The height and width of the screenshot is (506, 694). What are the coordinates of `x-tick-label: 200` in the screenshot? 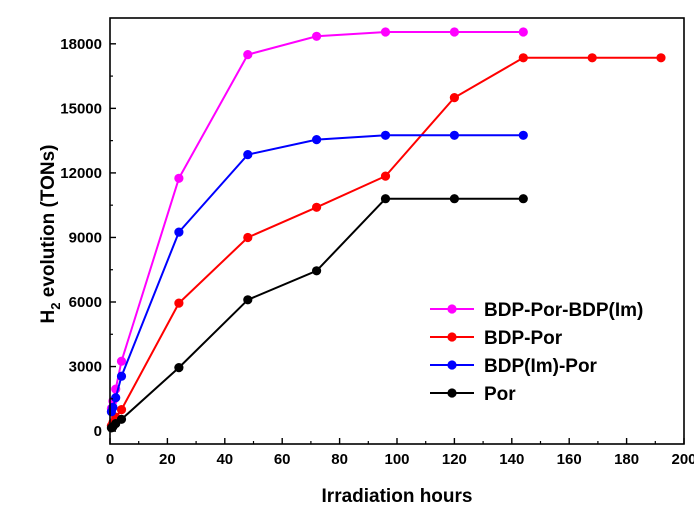 It's located at (682, 459).